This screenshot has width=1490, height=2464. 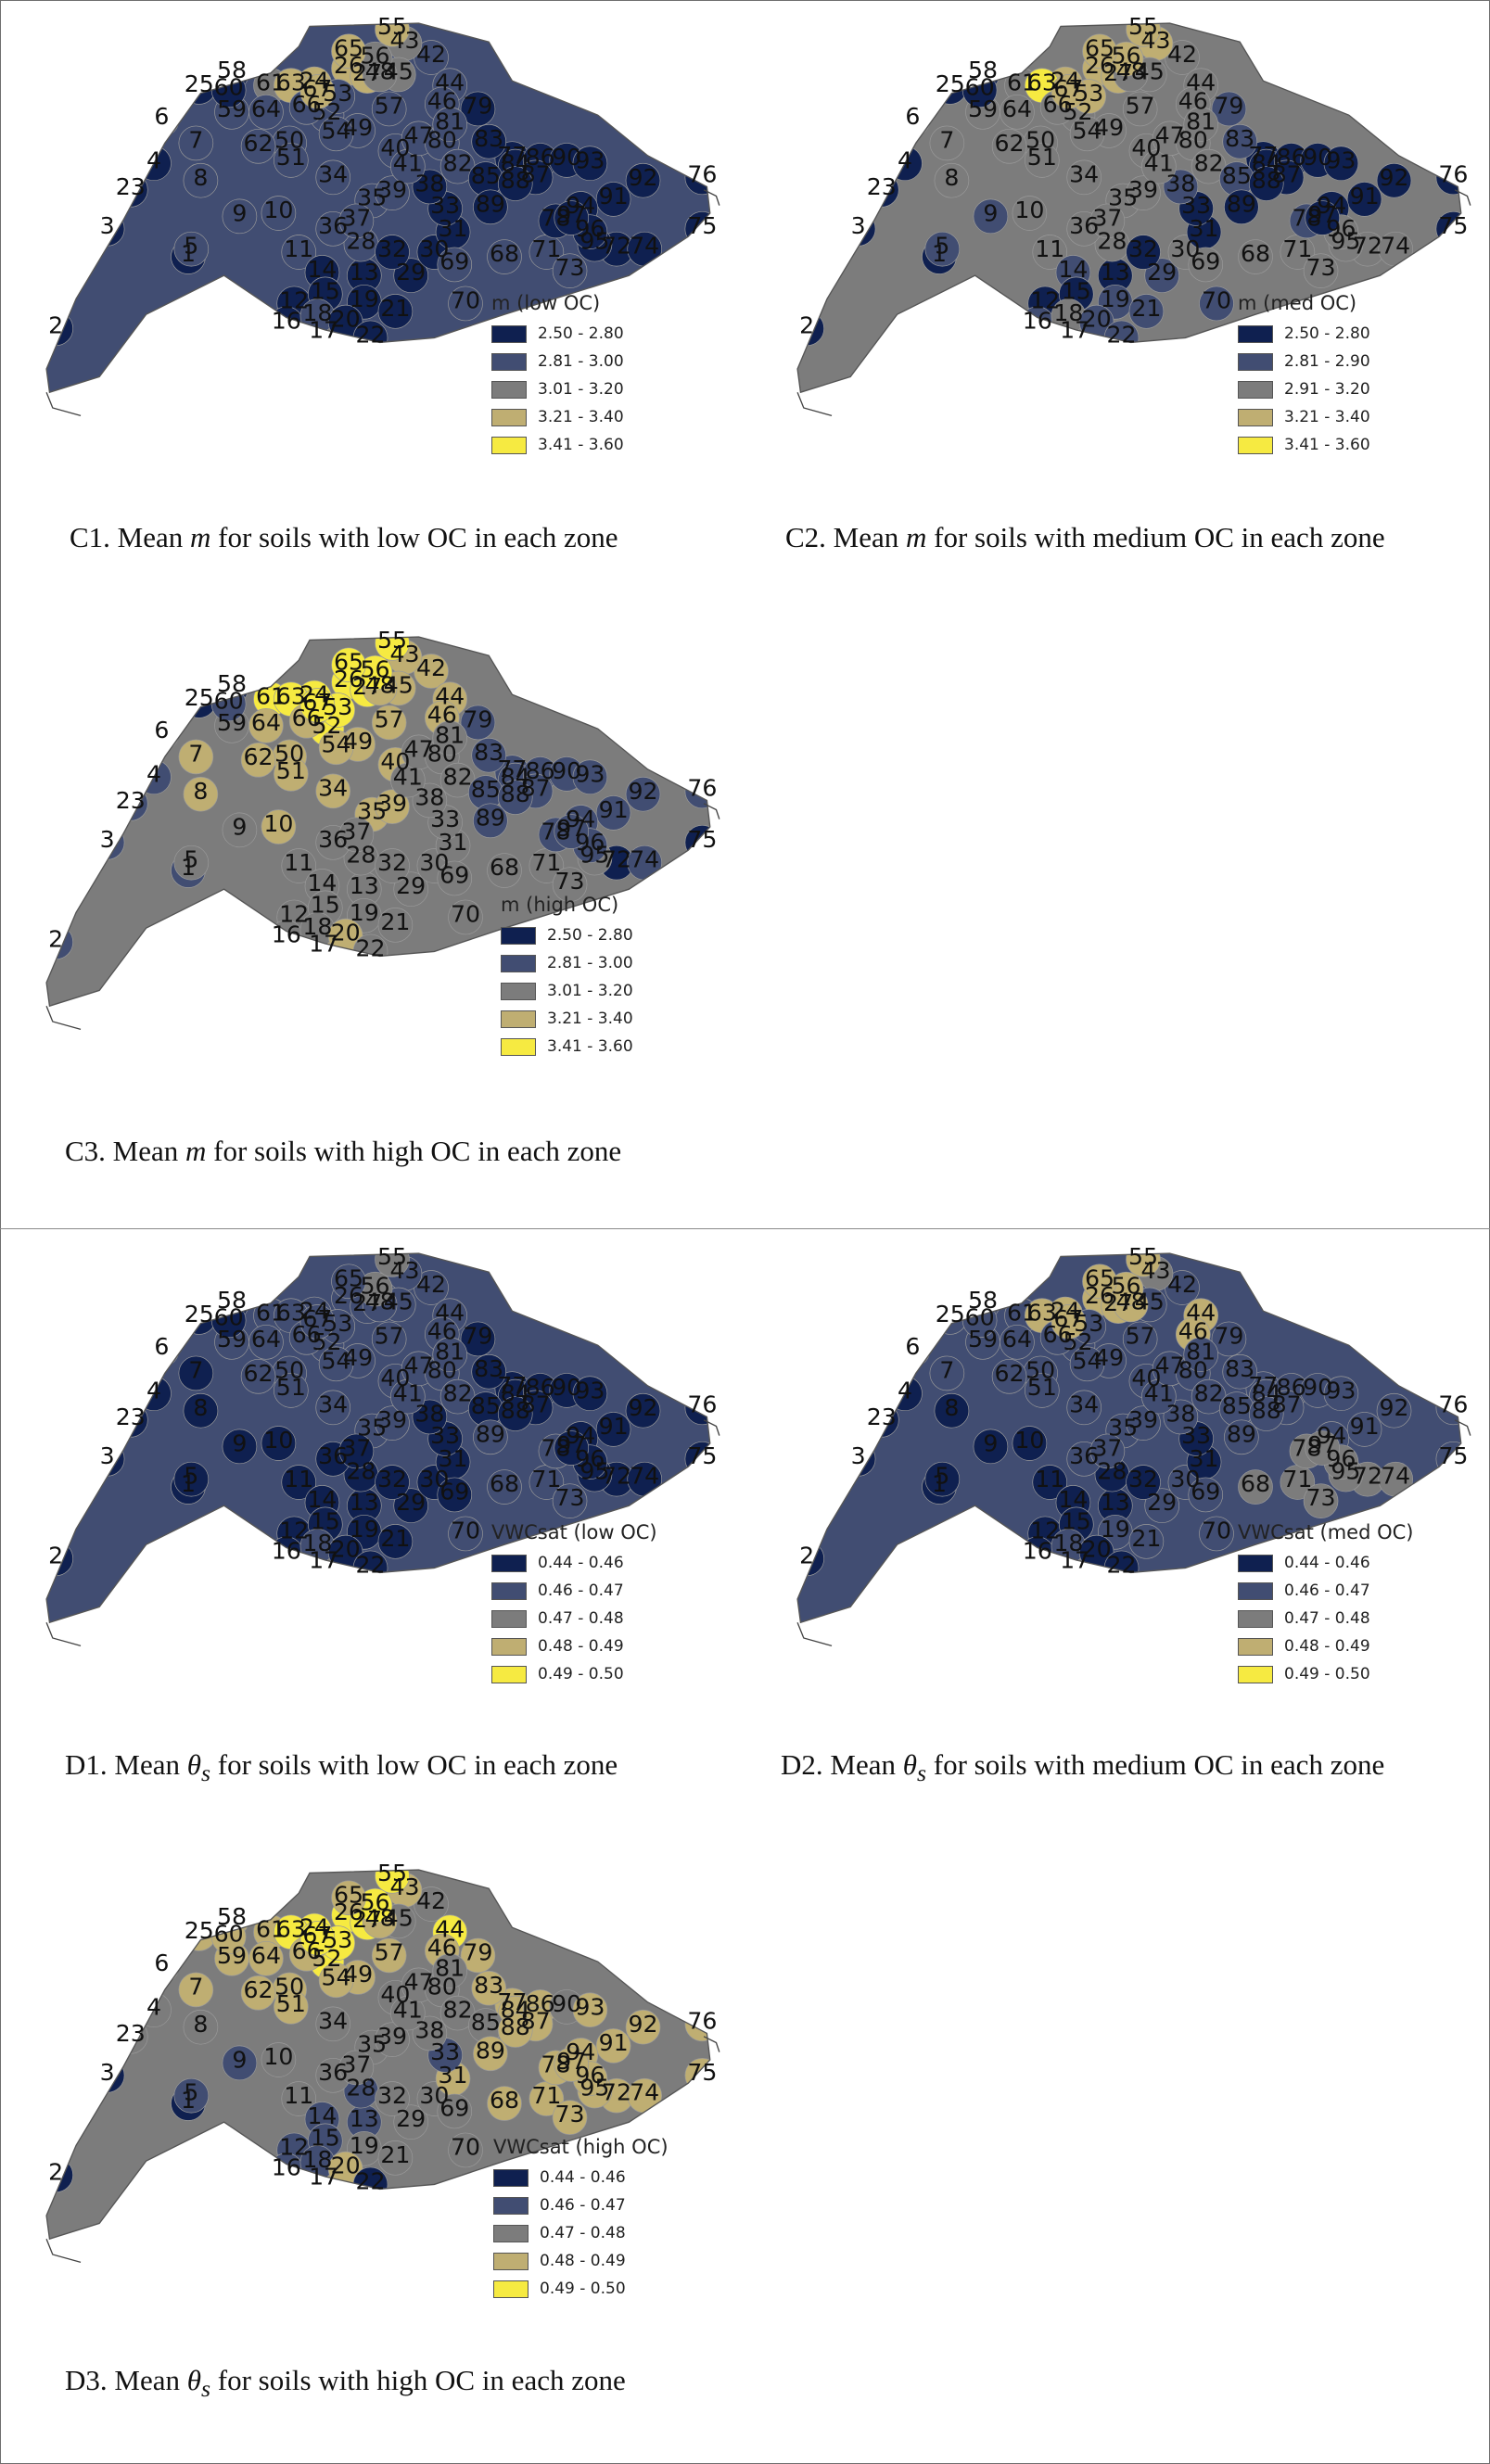 I want to click on zone-label: 59, so click(x=232, y=108).